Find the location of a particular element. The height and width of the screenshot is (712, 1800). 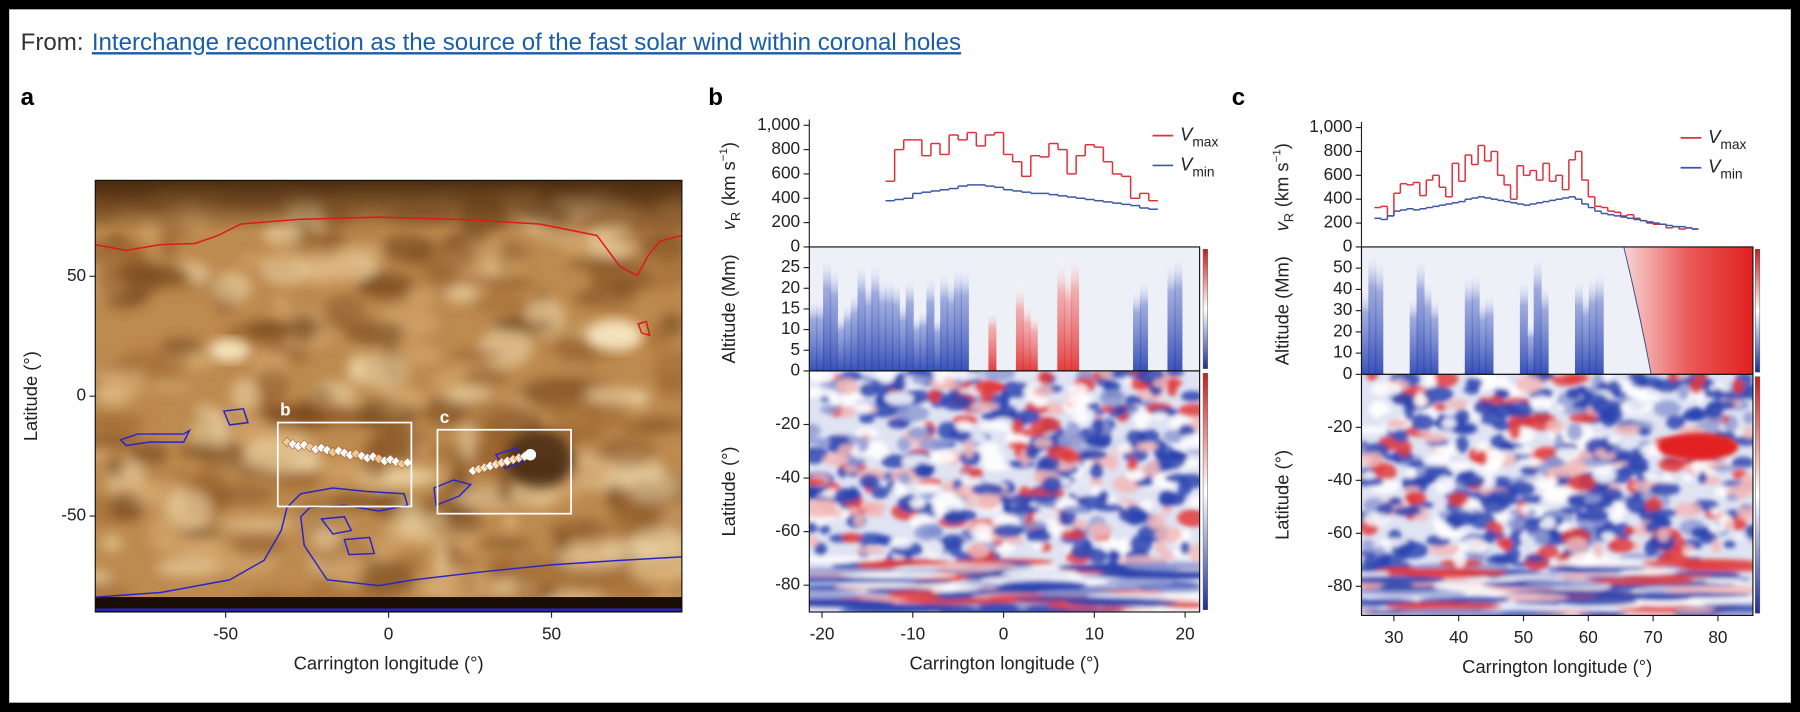

y-tick-label: -50 is located at coordinates (73, 515).